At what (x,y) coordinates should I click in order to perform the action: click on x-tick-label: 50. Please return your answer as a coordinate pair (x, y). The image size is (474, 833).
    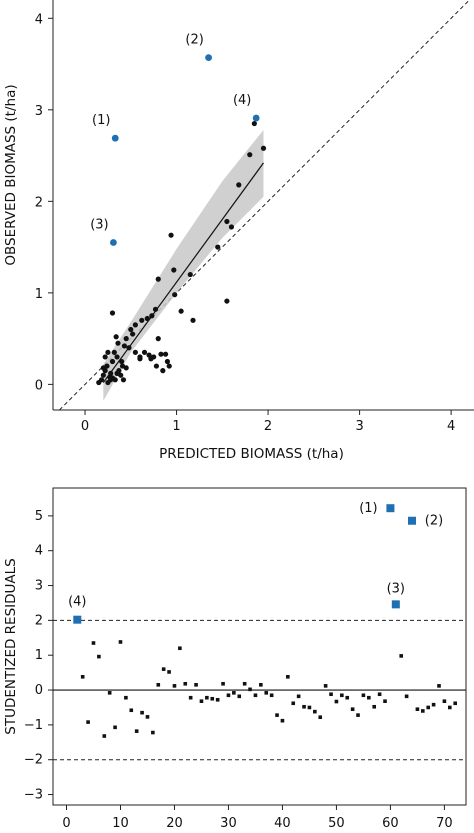
    Looking at the image, I should click on (336, 823).